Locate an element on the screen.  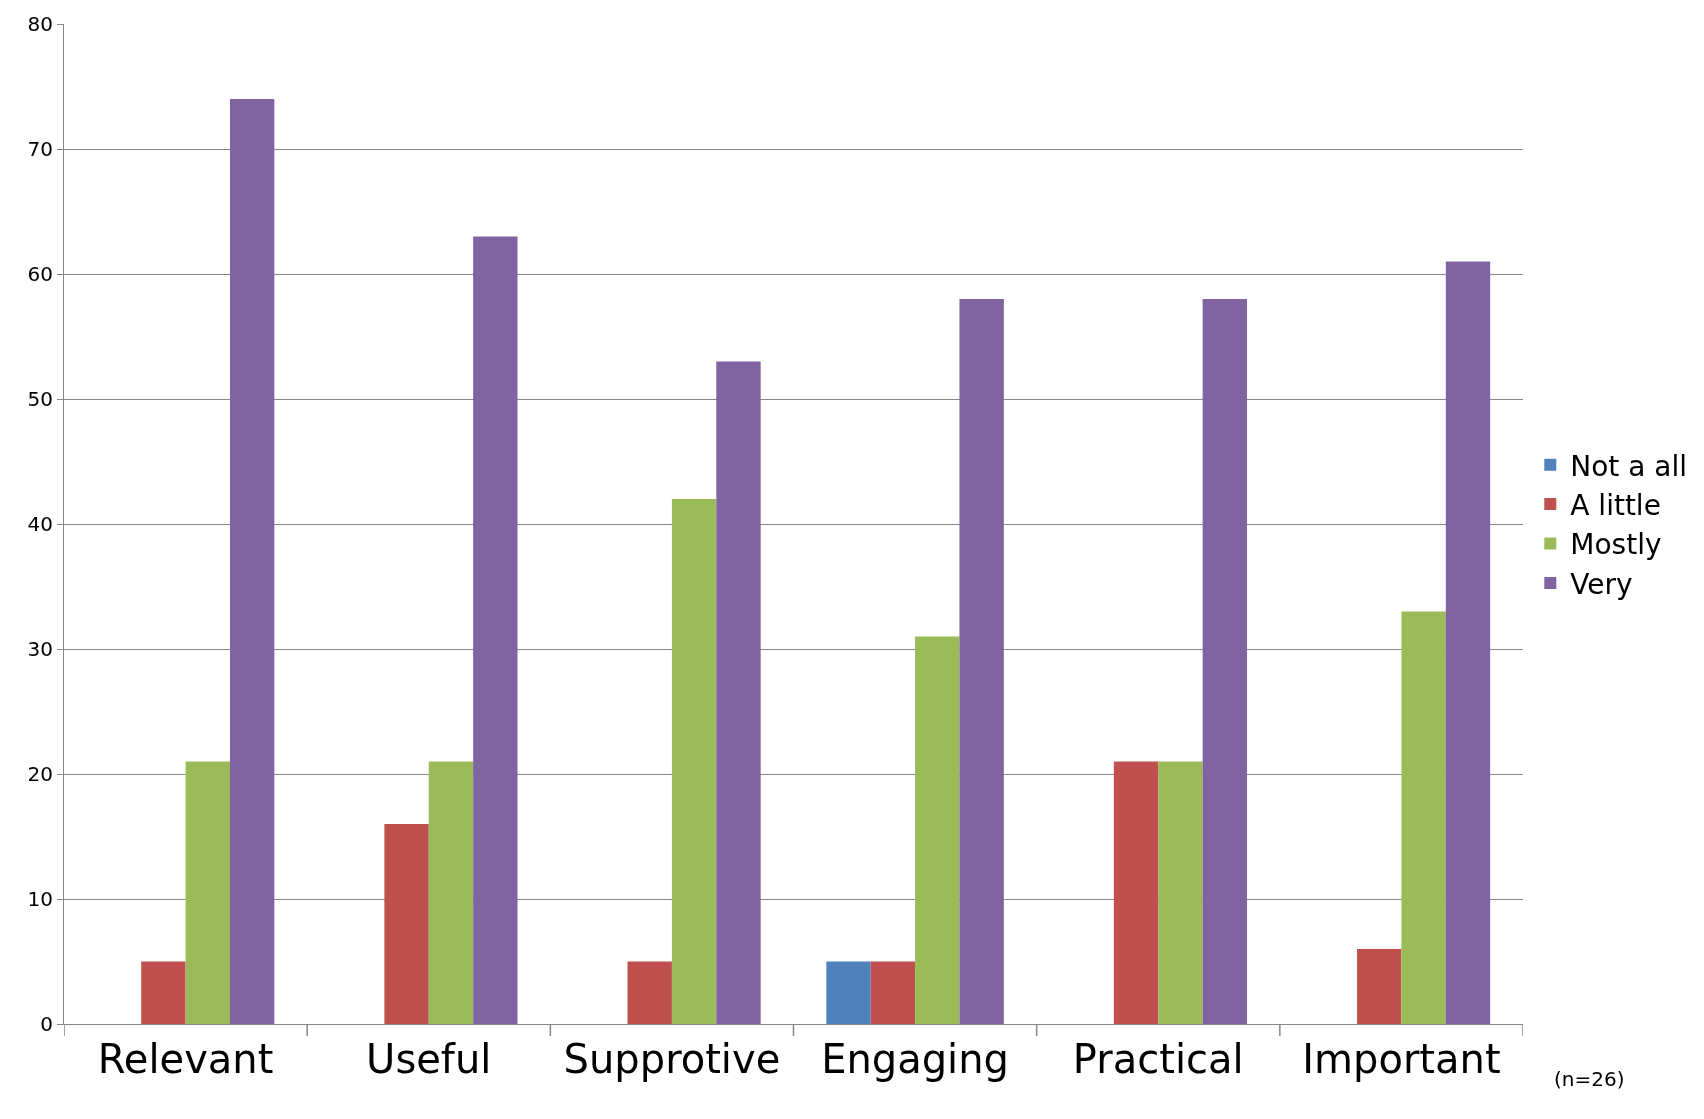
y-tick-label: 0 is located at coordinates (46, 1024).